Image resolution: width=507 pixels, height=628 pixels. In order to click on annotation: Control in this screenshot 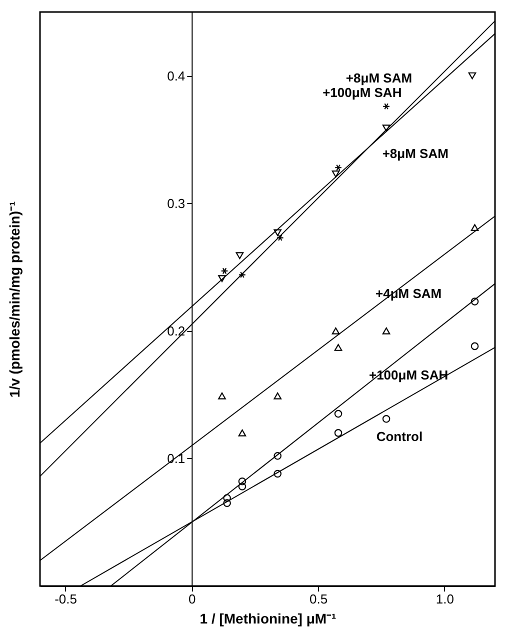, I will do `click(399, 436)`.